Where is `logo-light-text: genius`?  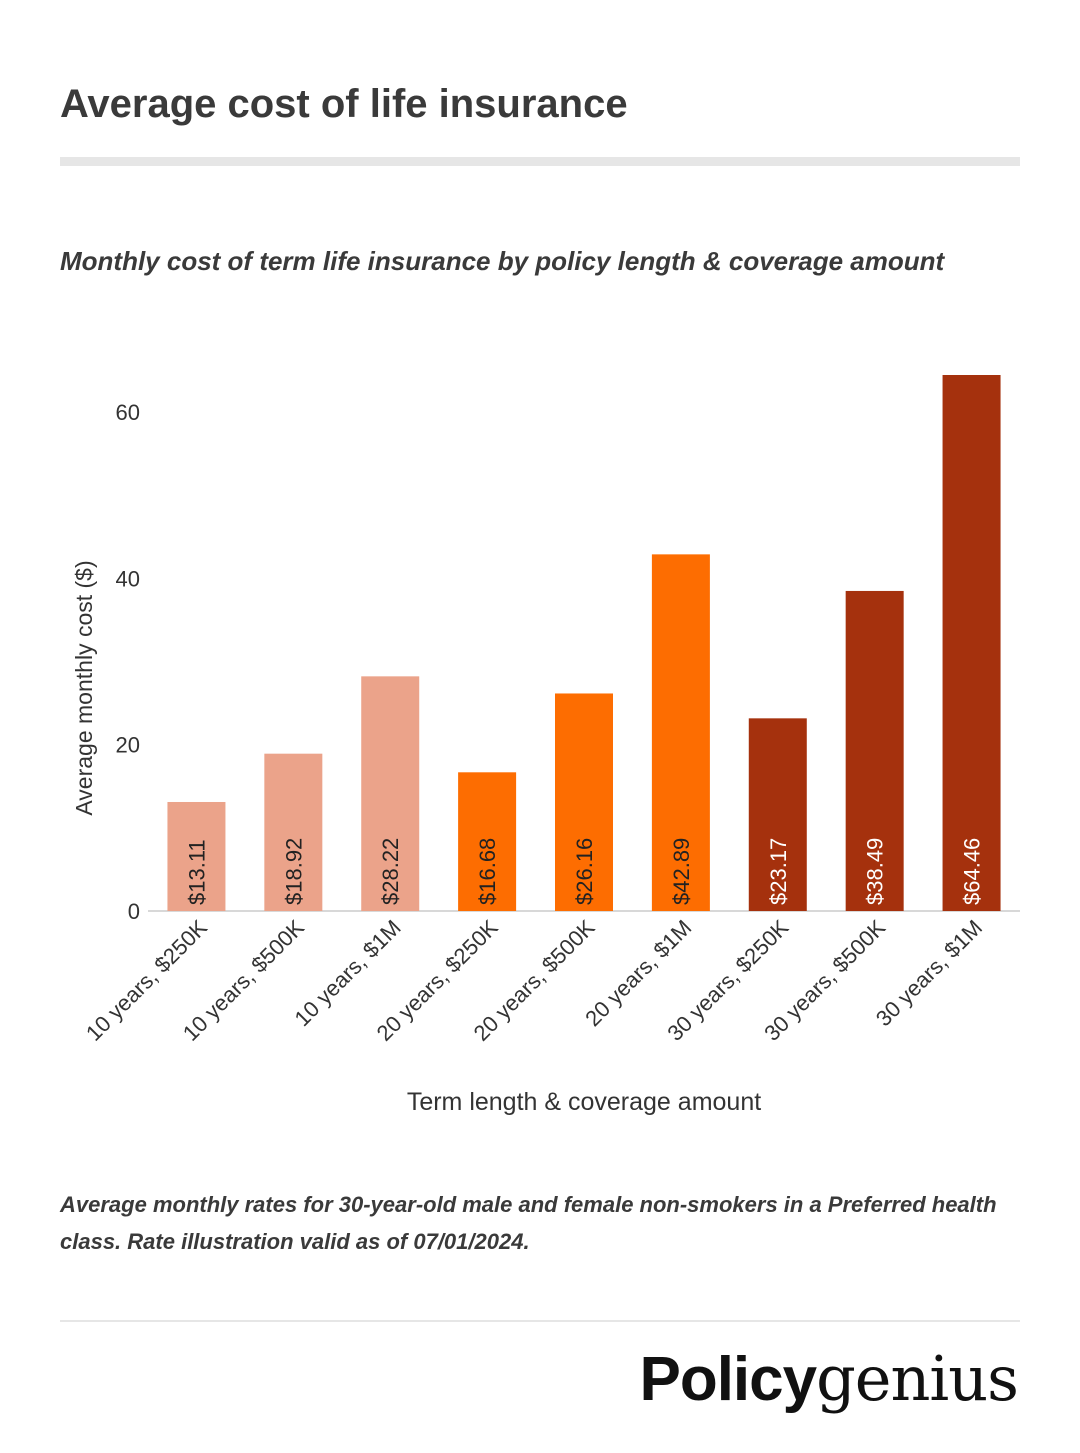 logo-light-text: genius is located at coordinates (917, 1378).